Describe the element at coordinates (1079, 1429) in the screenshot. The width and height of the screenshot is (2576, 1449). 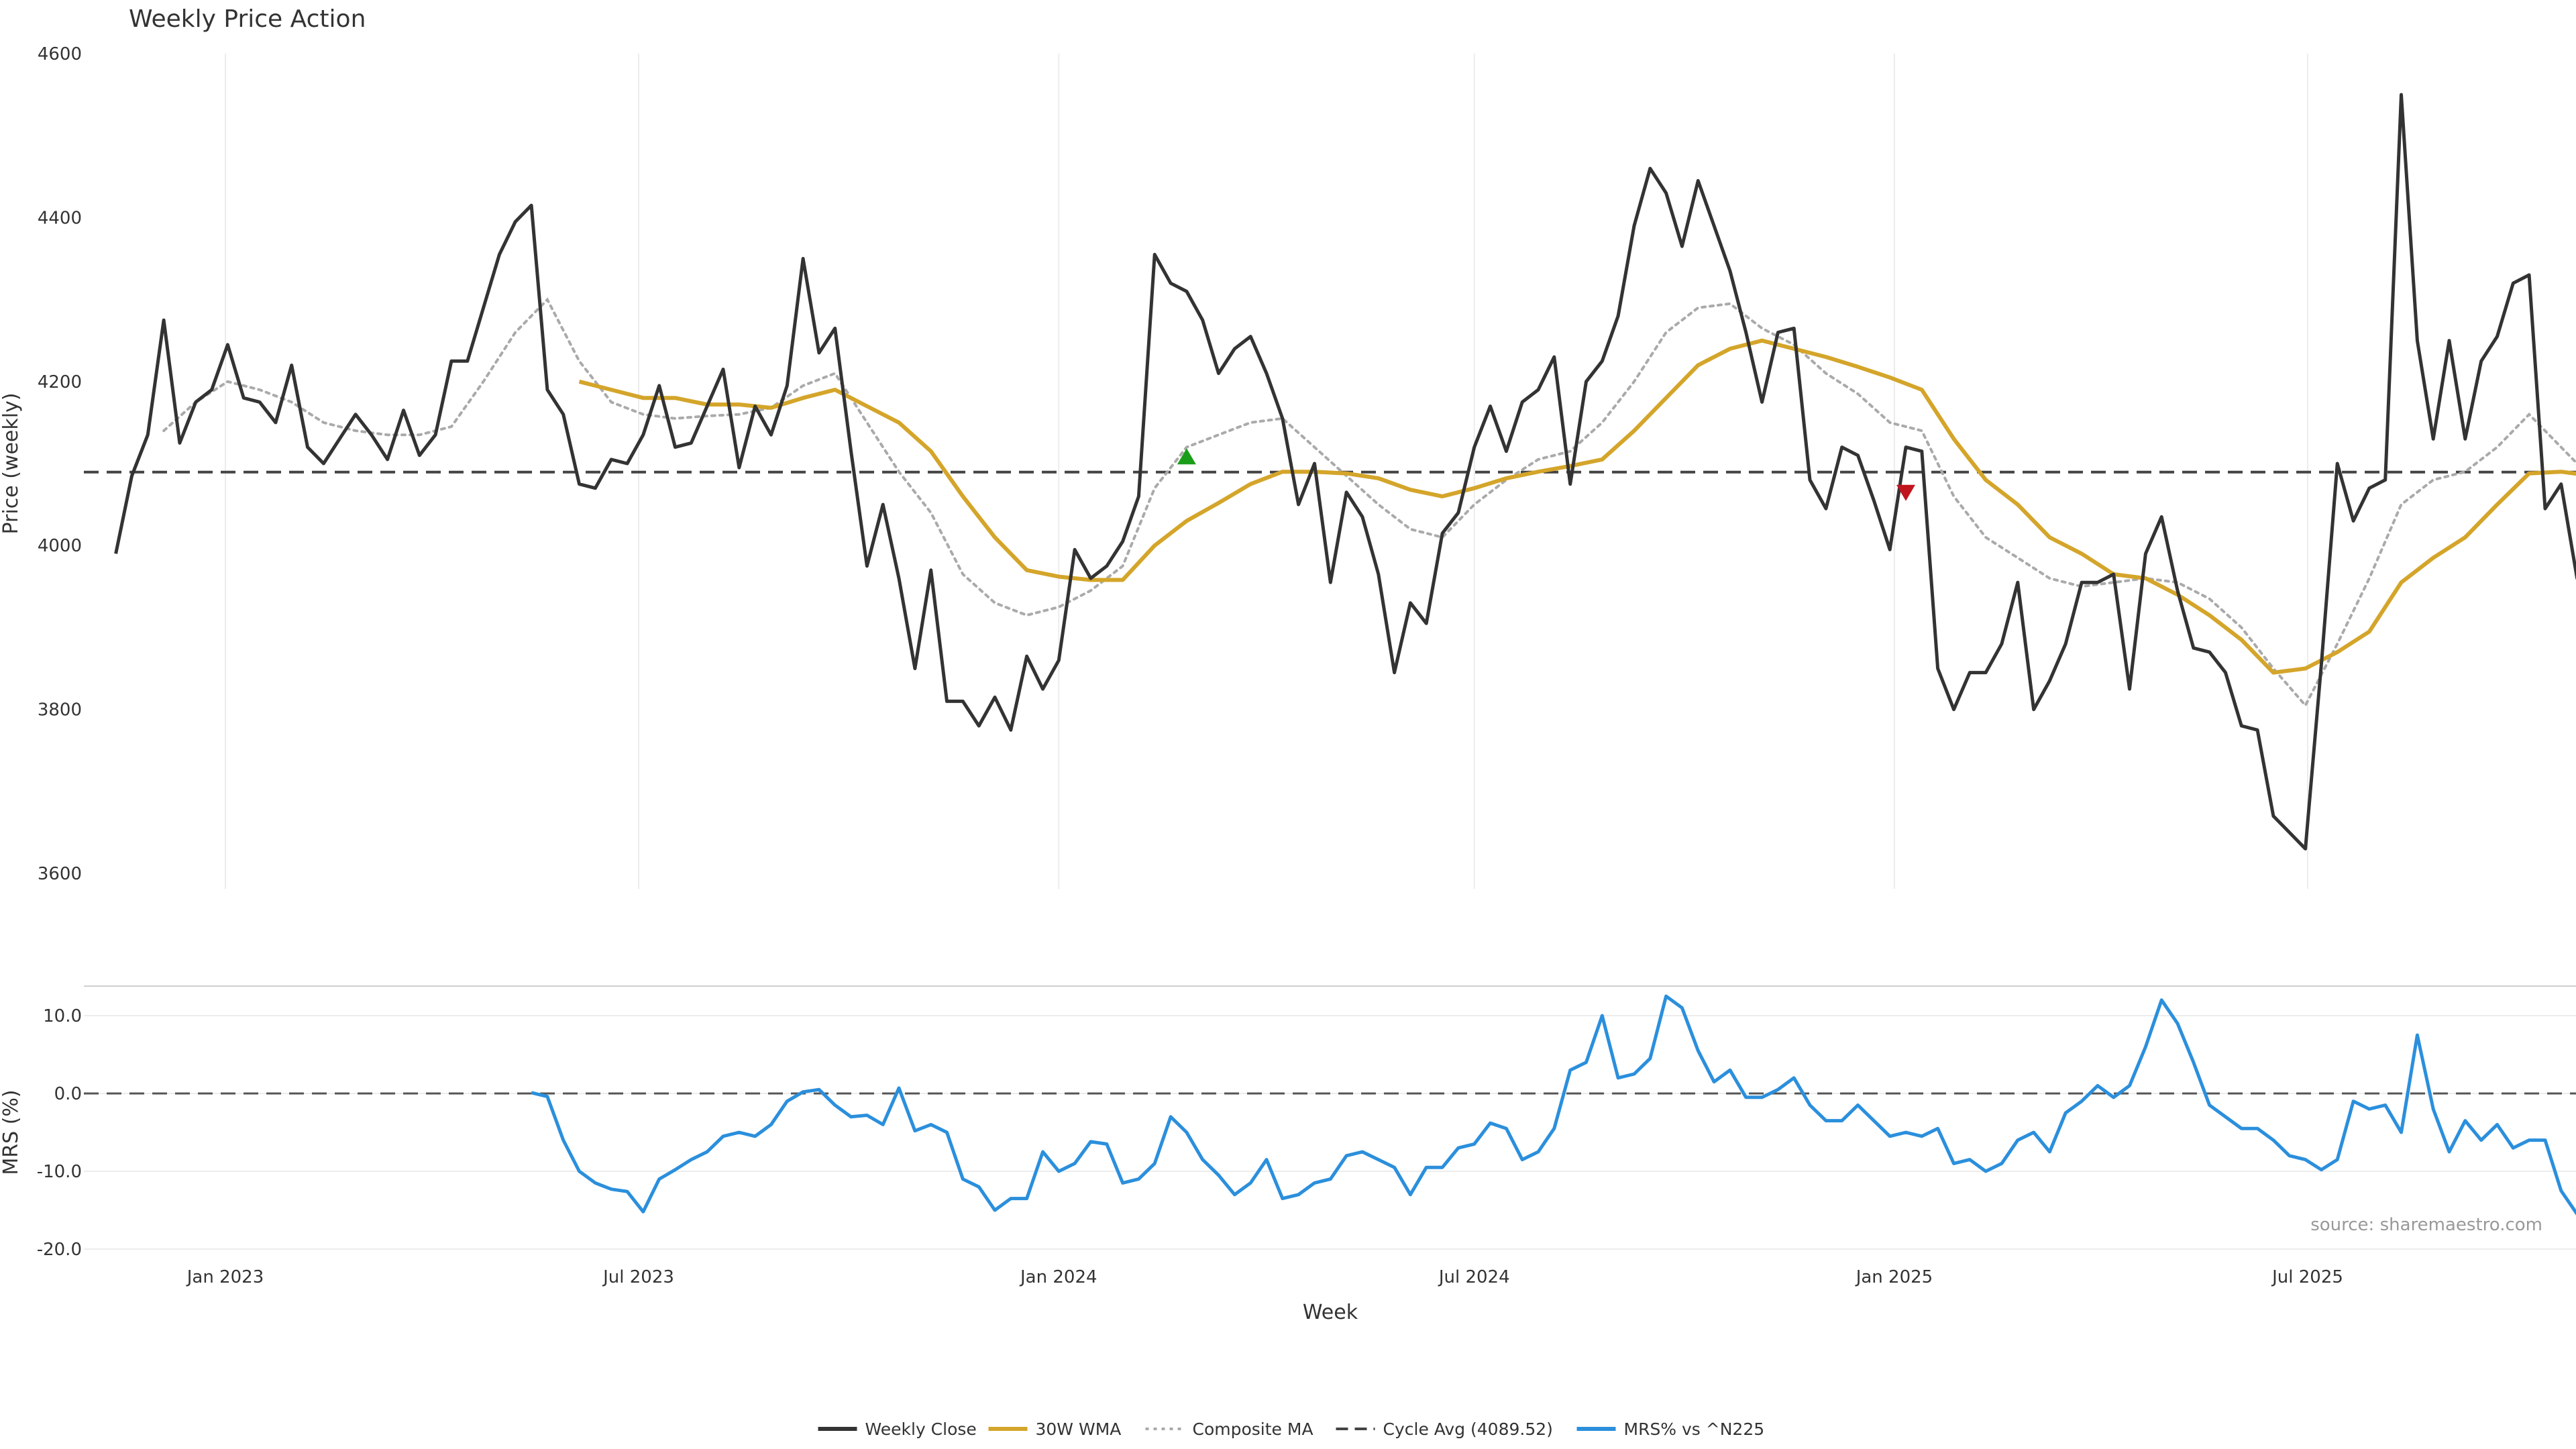
I see `legend-label: 30W WMA` at that location.